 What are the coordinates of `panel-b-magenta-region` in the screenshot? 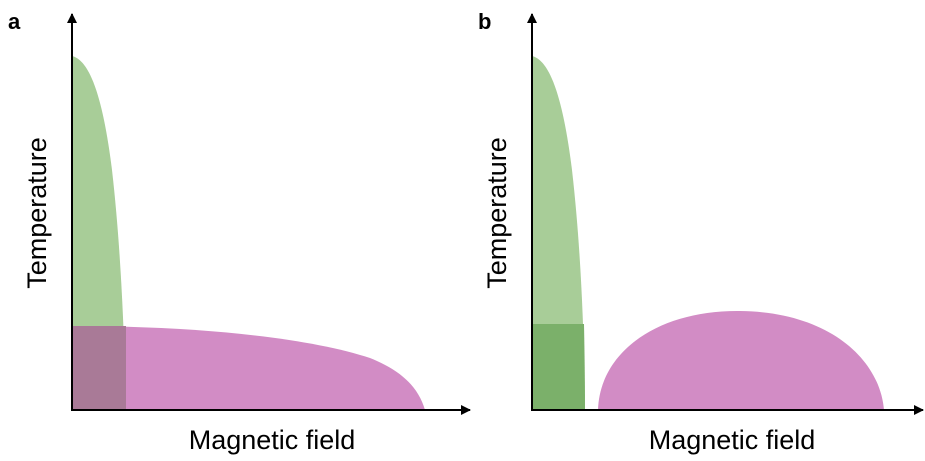 It's located at (741, 360).